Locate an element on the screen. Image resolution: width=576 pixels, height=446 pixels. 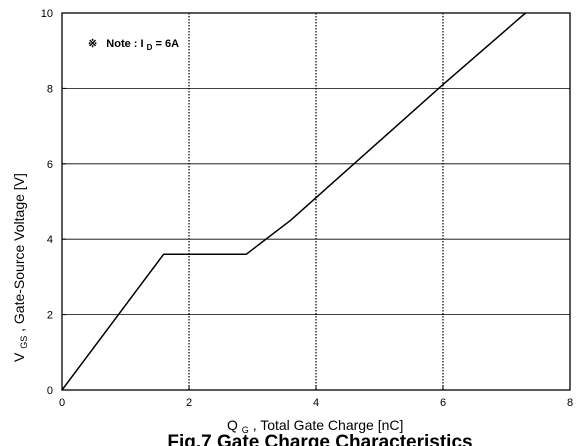
y-axis-label: V GS , Gate-Source Voltage [V] is located at coordinates (20, 267).